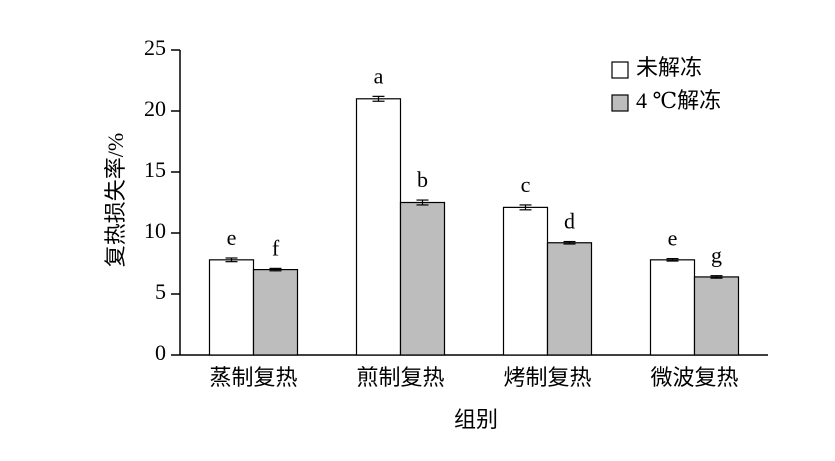 Image resolution: width=835 pixels, height=461 pixels. I want to click on significance-label: a, so click(379, 75).